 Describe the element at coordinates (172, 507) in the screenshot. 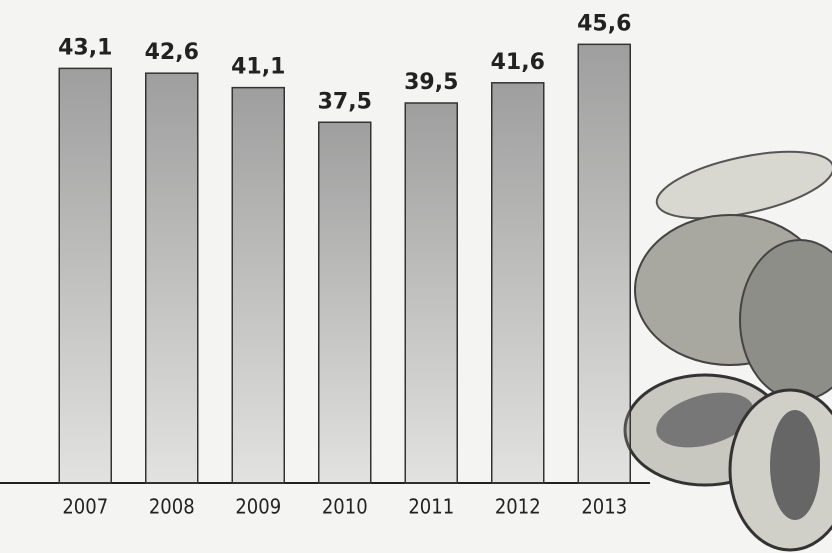

I see `x-tick-label: 2008` at that location.